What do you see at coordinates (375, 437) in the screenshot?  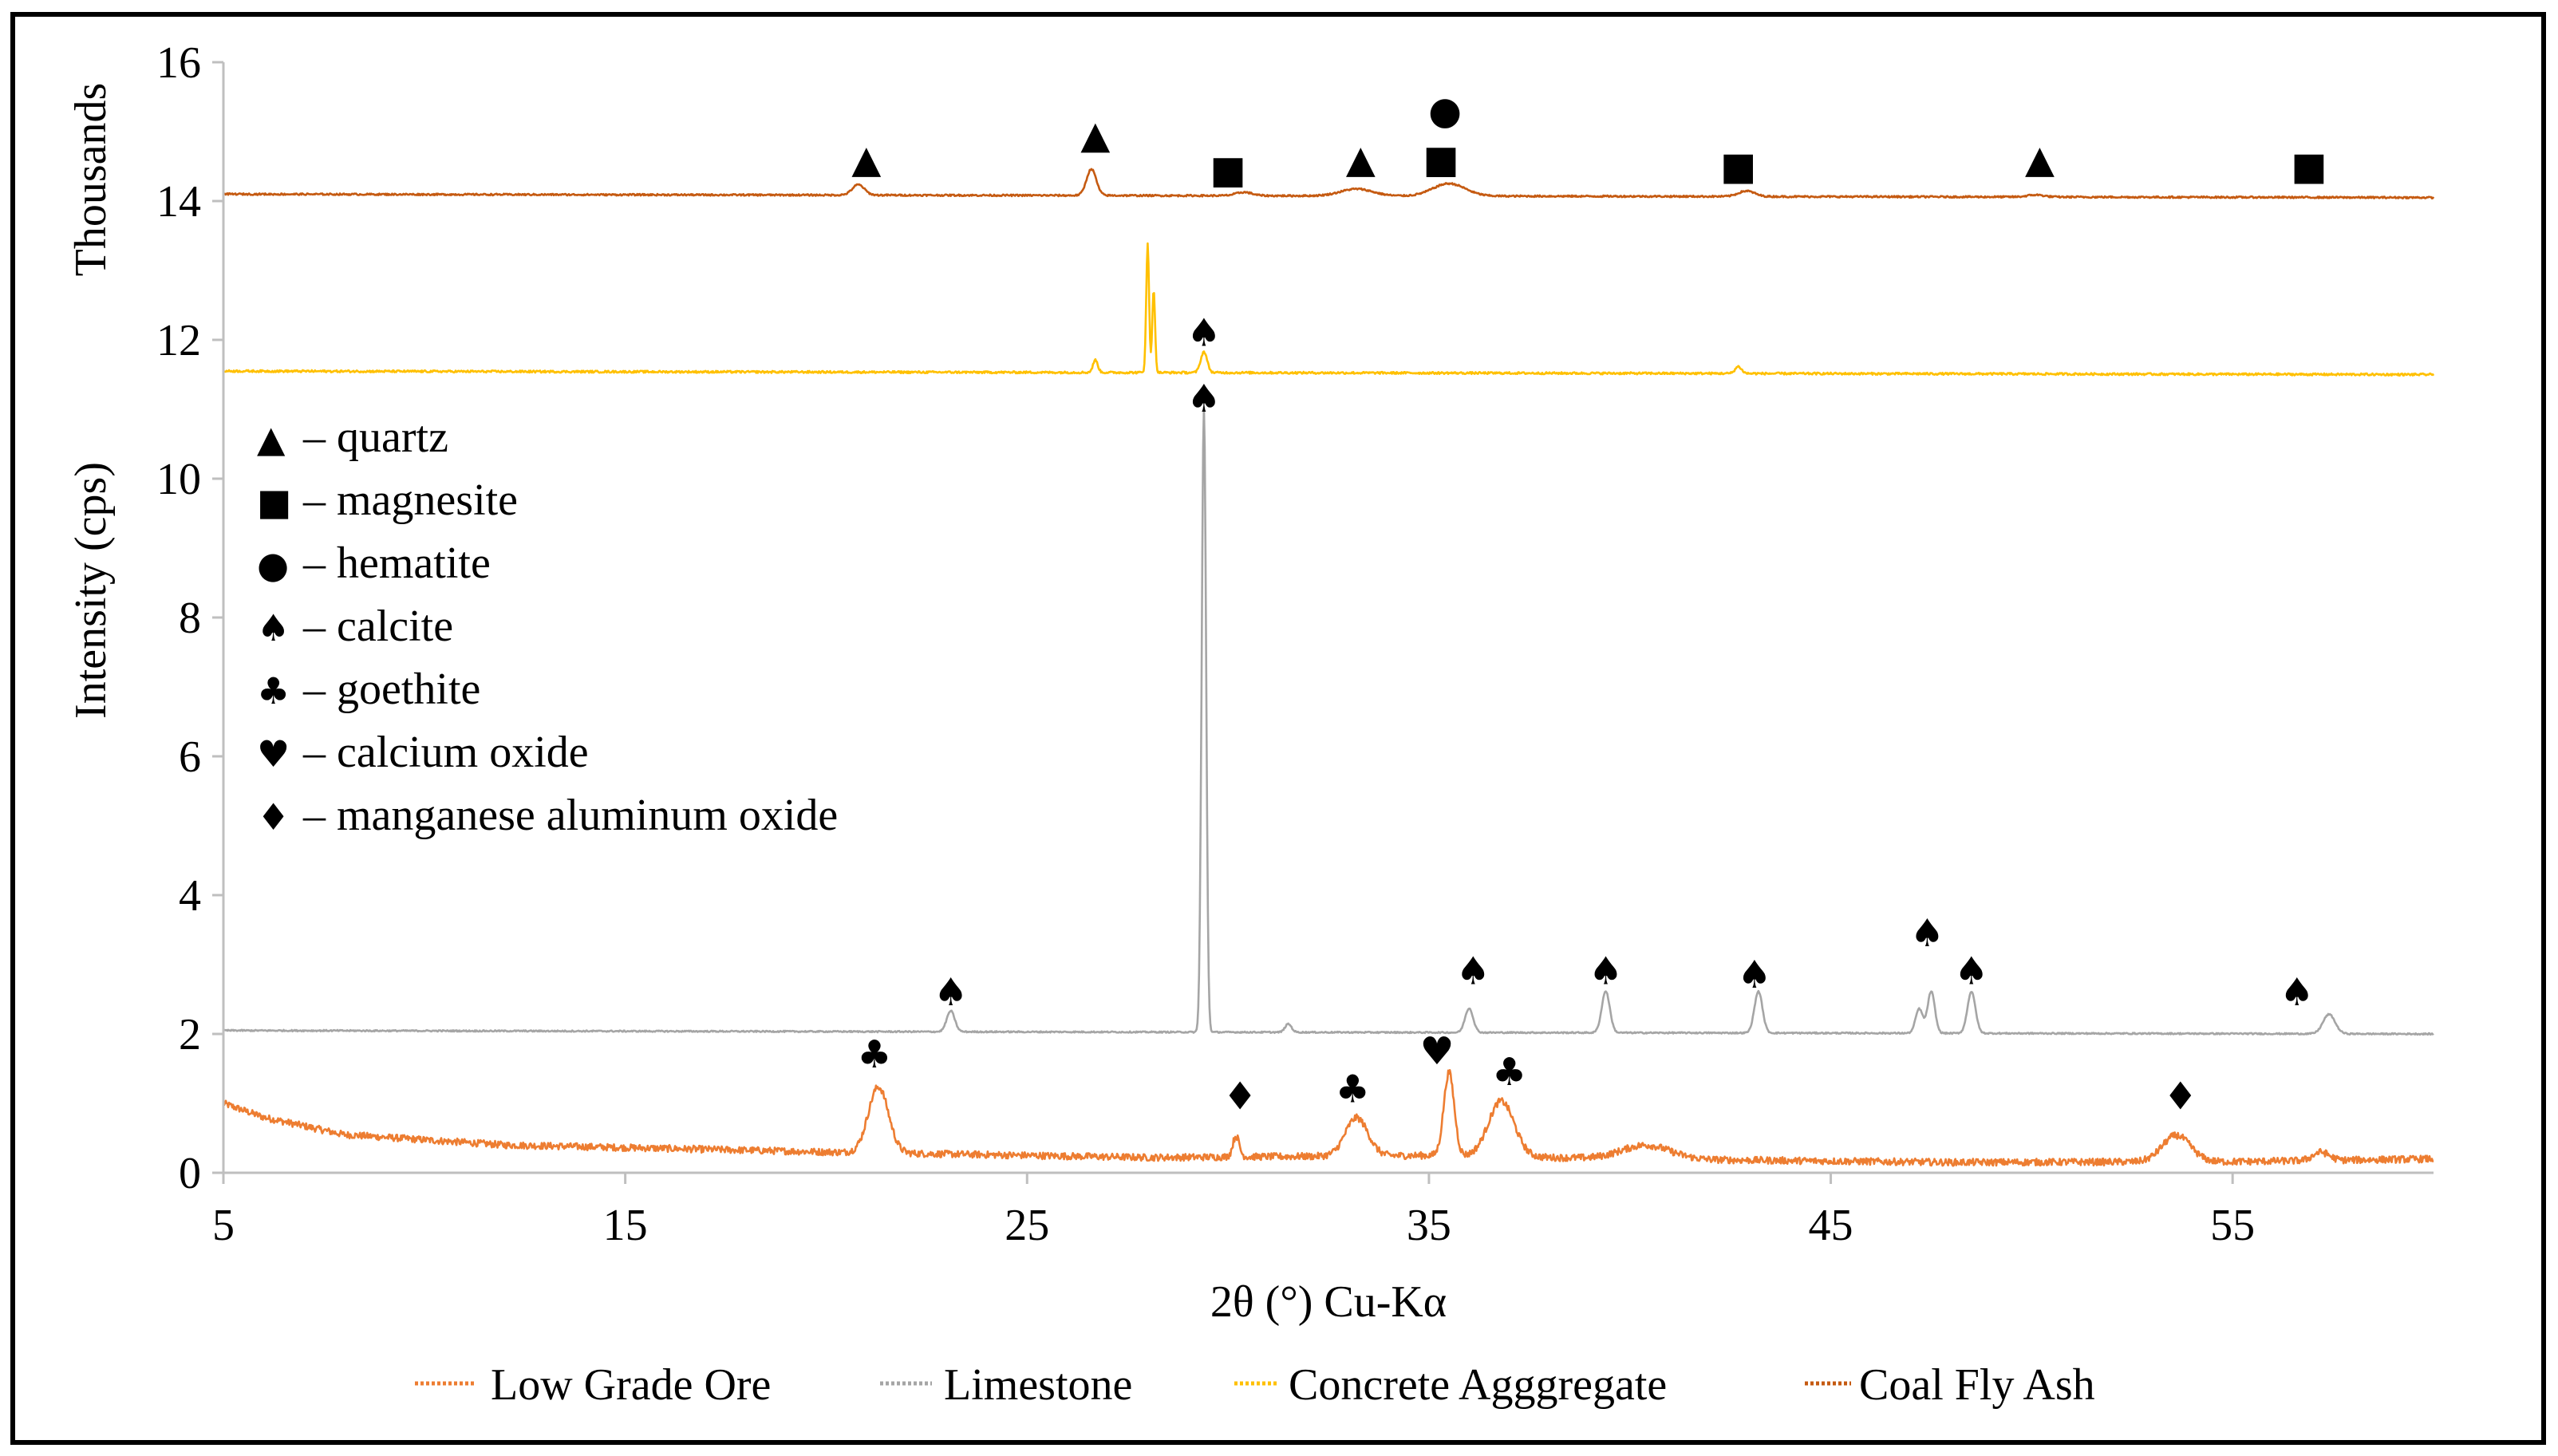 I see `legend-label-quartz: – quartz` at bounding box center [375, 437].